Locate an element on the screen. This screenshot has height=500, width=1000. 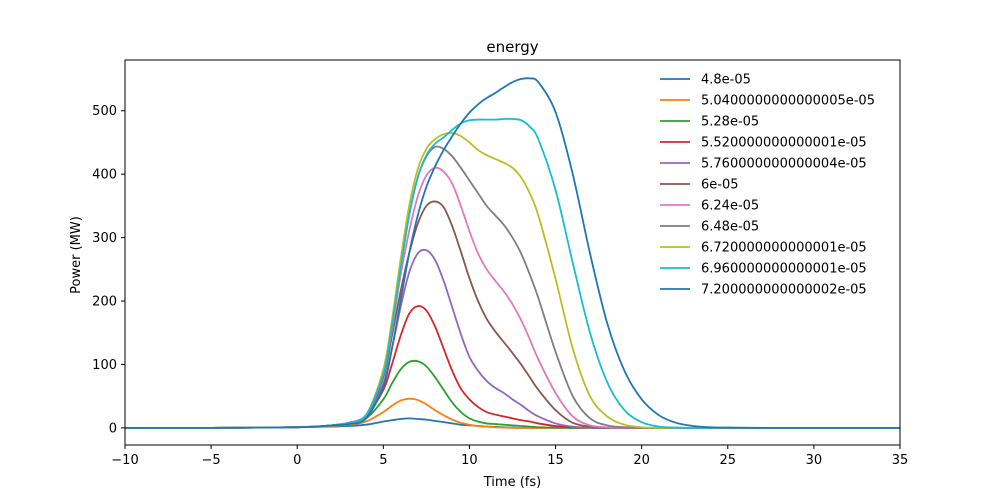
legend-label-0: 4.8e-05 is located at coordinates (726, 80).